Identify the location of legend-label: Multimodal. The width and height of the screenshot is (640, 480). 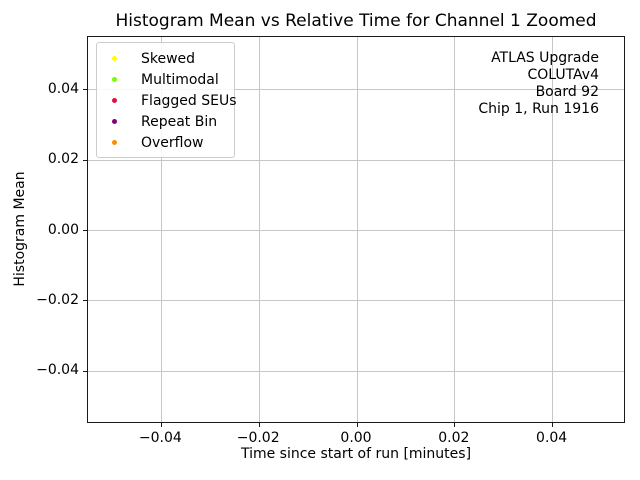
(180, 79).